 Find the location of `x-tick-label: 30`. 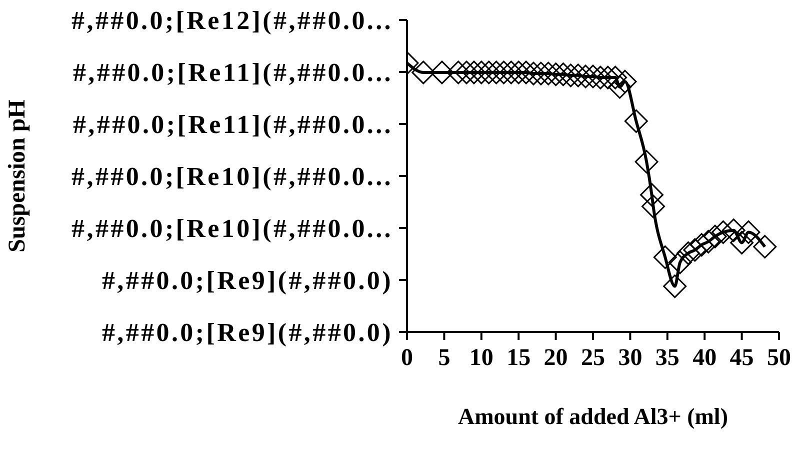

x-tick-label: 30 is located at coordinates (630, 358).